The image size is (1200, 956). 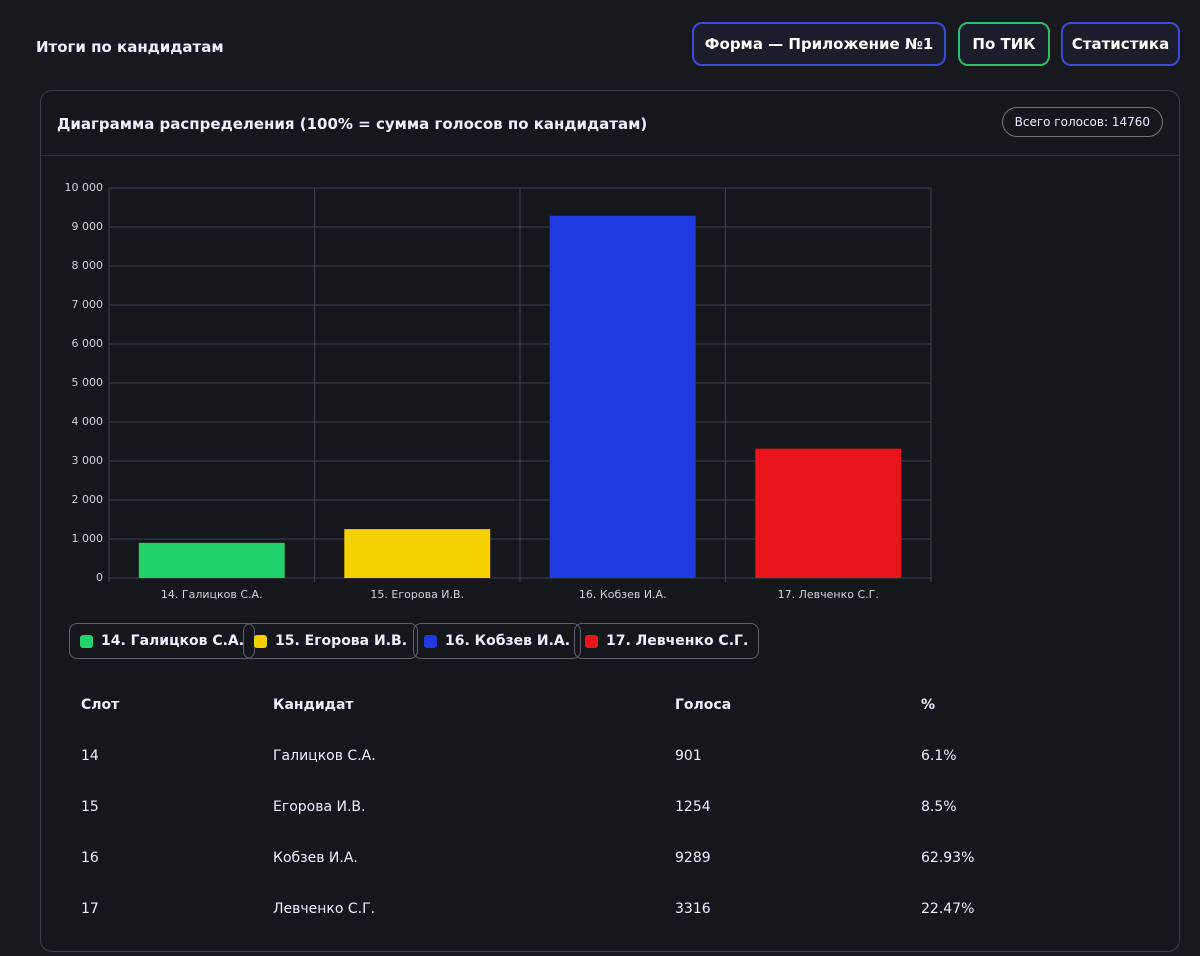 What do you see at coordinates (677, 641) in the screenshot?
I see `legend-label: 17. Левченко С.Г.` at bounding box center [677, 641].